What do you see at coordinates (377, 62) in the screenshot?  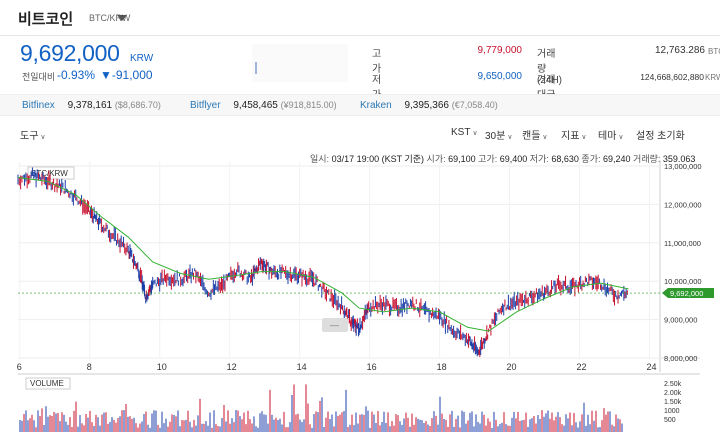 I see `high-label: 고가` at bounding box center [377, 62].